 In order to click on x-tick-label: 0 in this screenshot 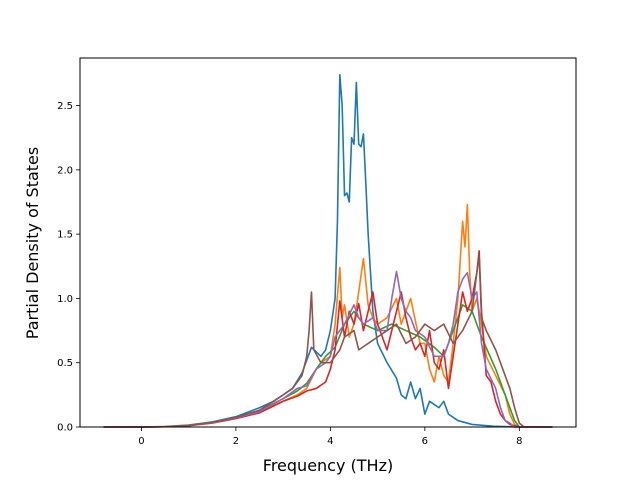, I will do `click(141, 441)`.